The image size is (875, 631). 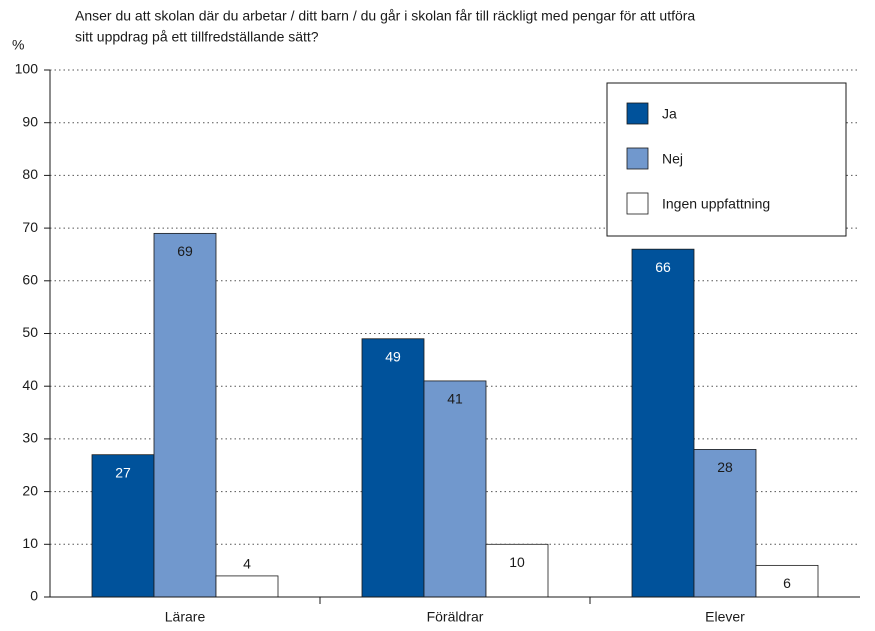 What do you see at coordinates (185, 617) in the screenshot?
I see `x-tick-label: Lärare` at bounding box center [185, 617].